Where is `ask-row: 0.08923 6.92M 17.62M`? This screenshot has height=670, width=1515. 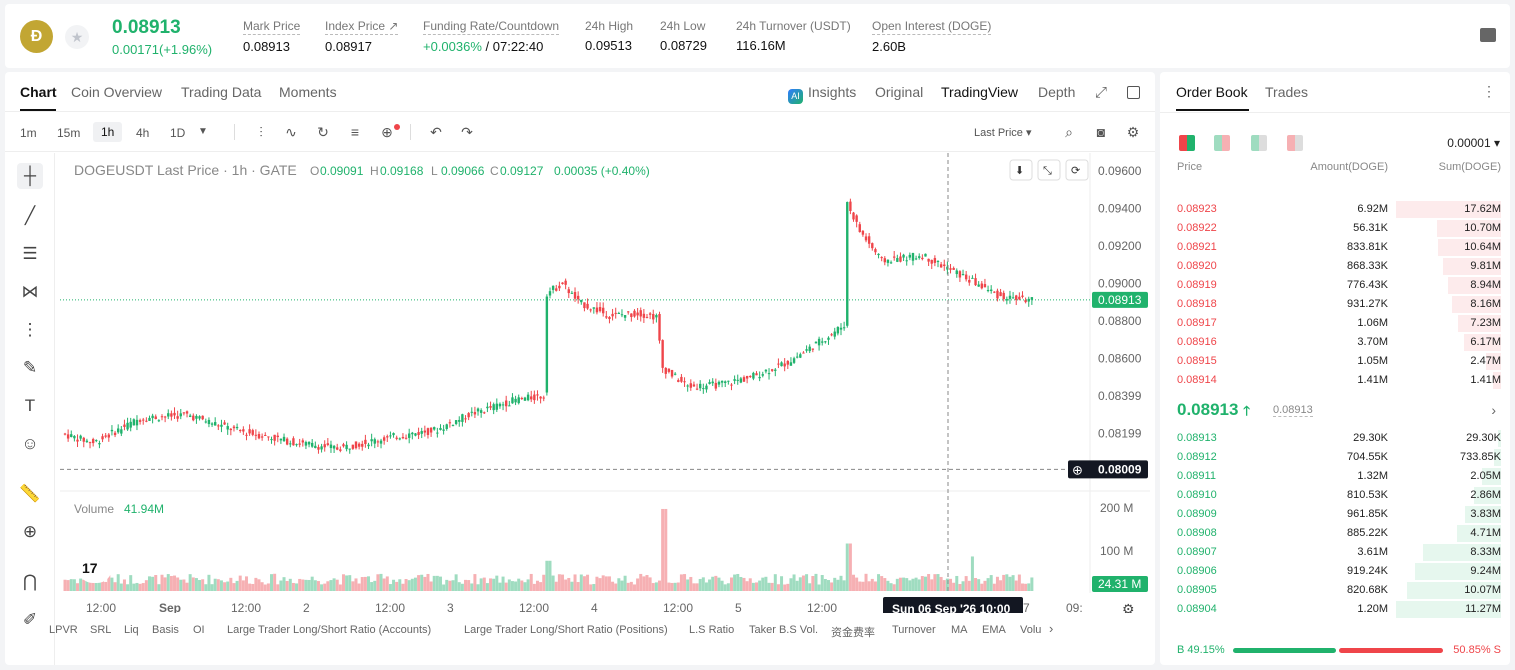 ask-row: 0.08923 6.92M 17.62M is located at coordinates (1335, 209).